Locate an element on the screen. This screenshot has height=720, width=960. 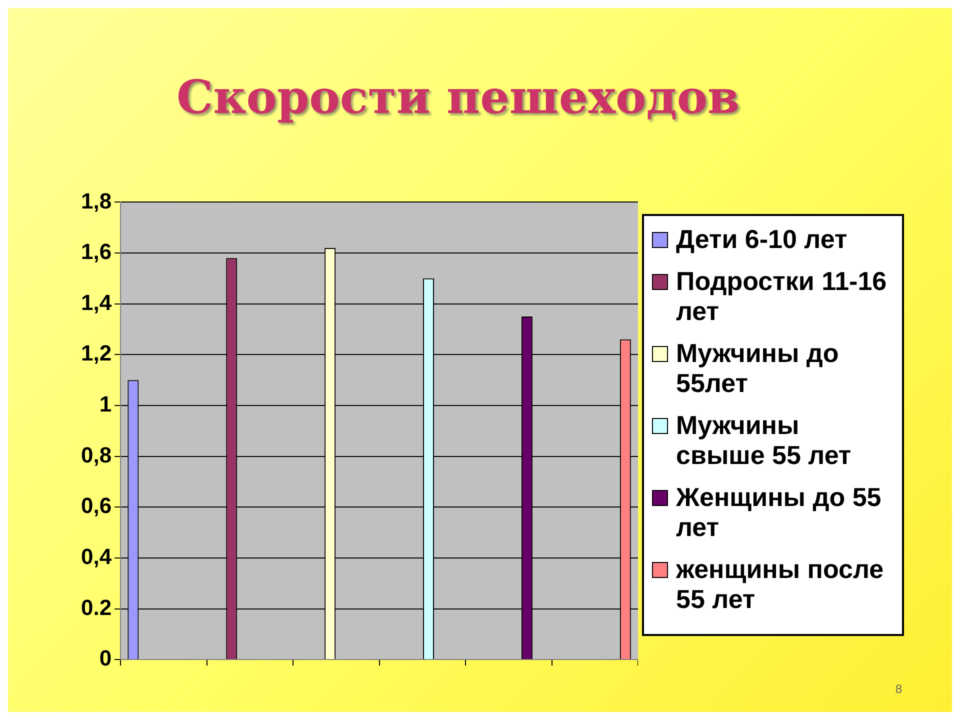
legend-label: Подростки 11-16 лет is located at coordinates (782, 296).